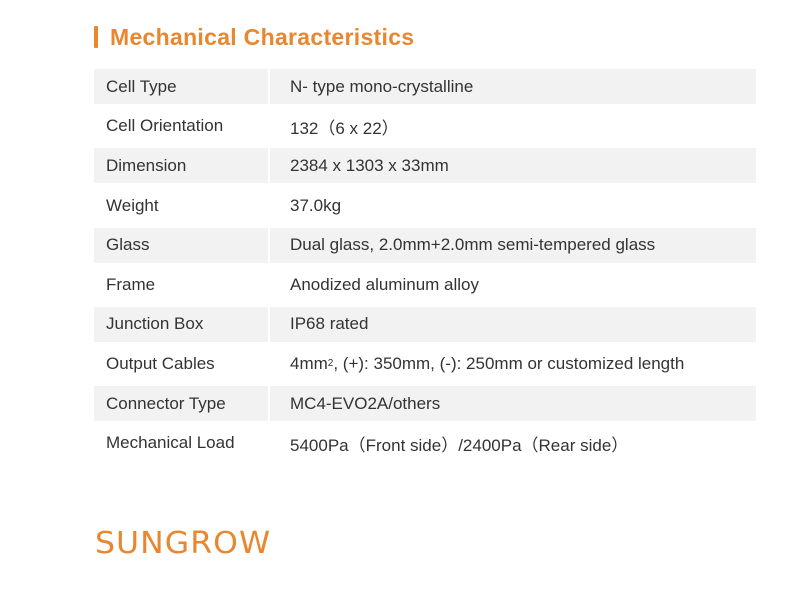  What do you see at coordinates (181, 404) in the screenshot?
I see `row-label: Connector Type` at bounding box center [181, 404].